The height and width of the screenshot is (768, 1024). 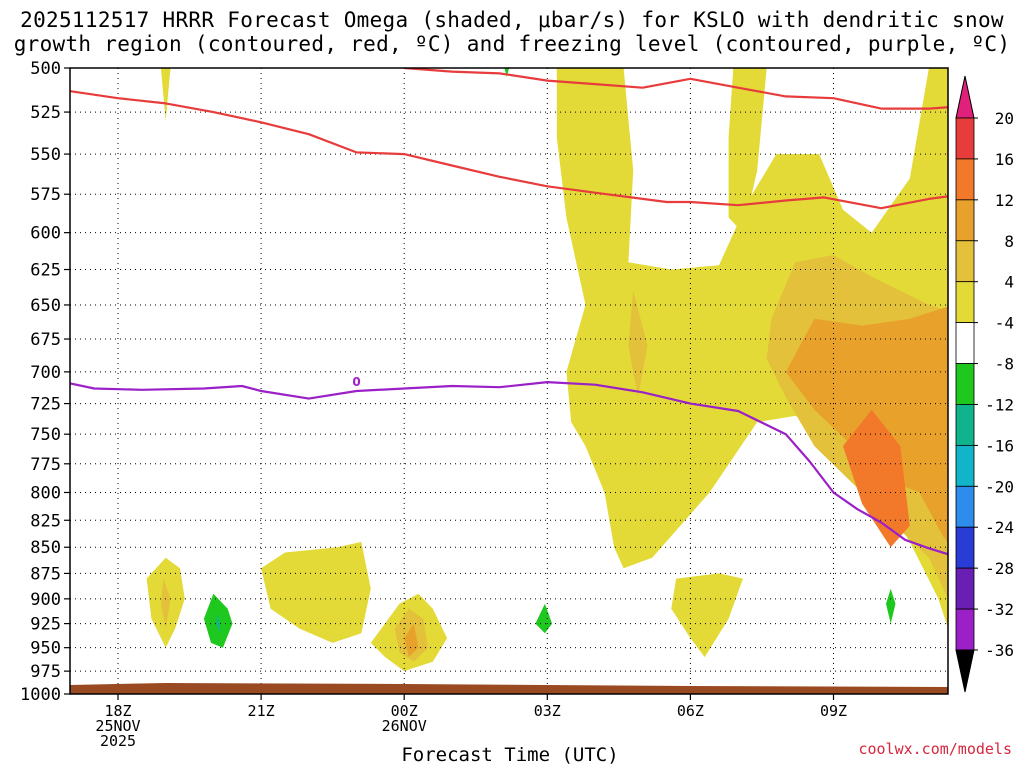 What do you see at coordinates (117, 711) in the screenshot?
I see `x-tick-label-18Z-0: 18Z` at bounding box center [117, 711].